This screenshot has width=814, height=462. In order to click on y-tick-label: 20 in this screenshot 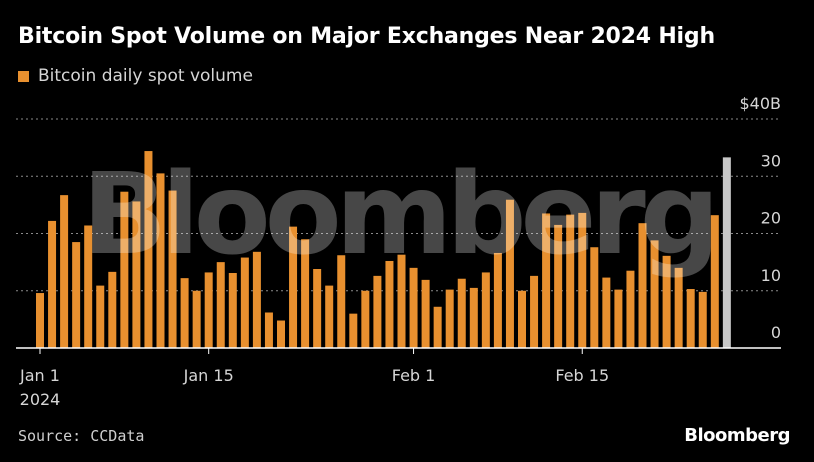, I will do `click(771, 218)`.